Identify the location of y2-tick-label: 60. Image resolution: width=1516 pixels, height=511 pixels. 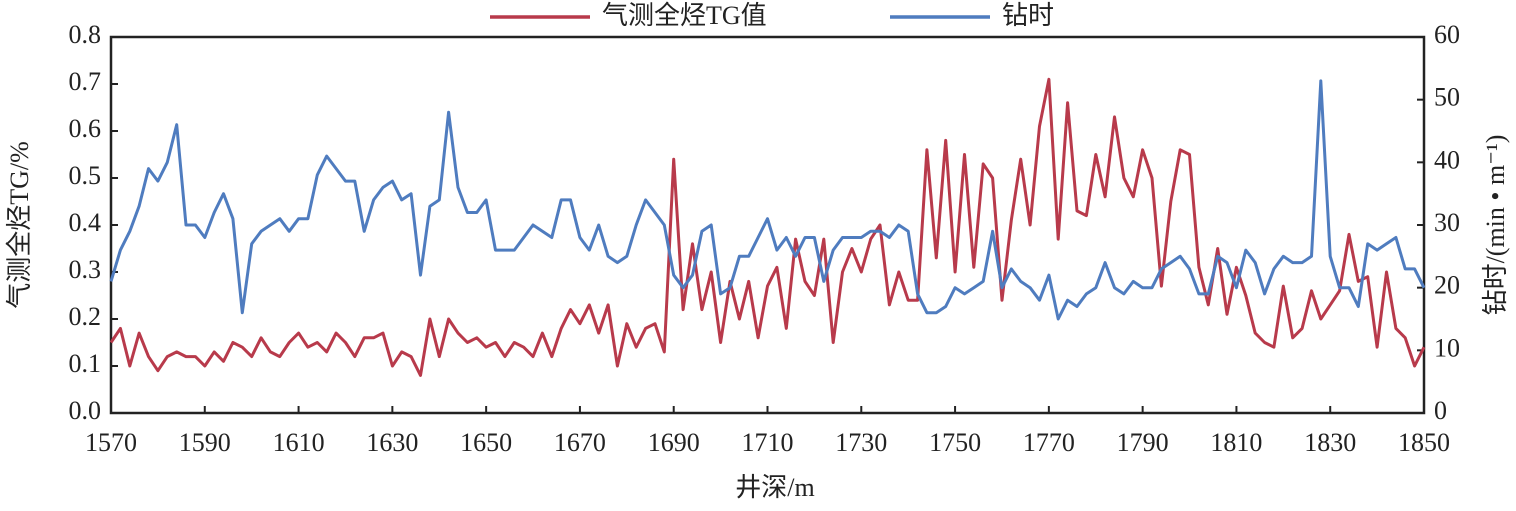
(1447, 34).